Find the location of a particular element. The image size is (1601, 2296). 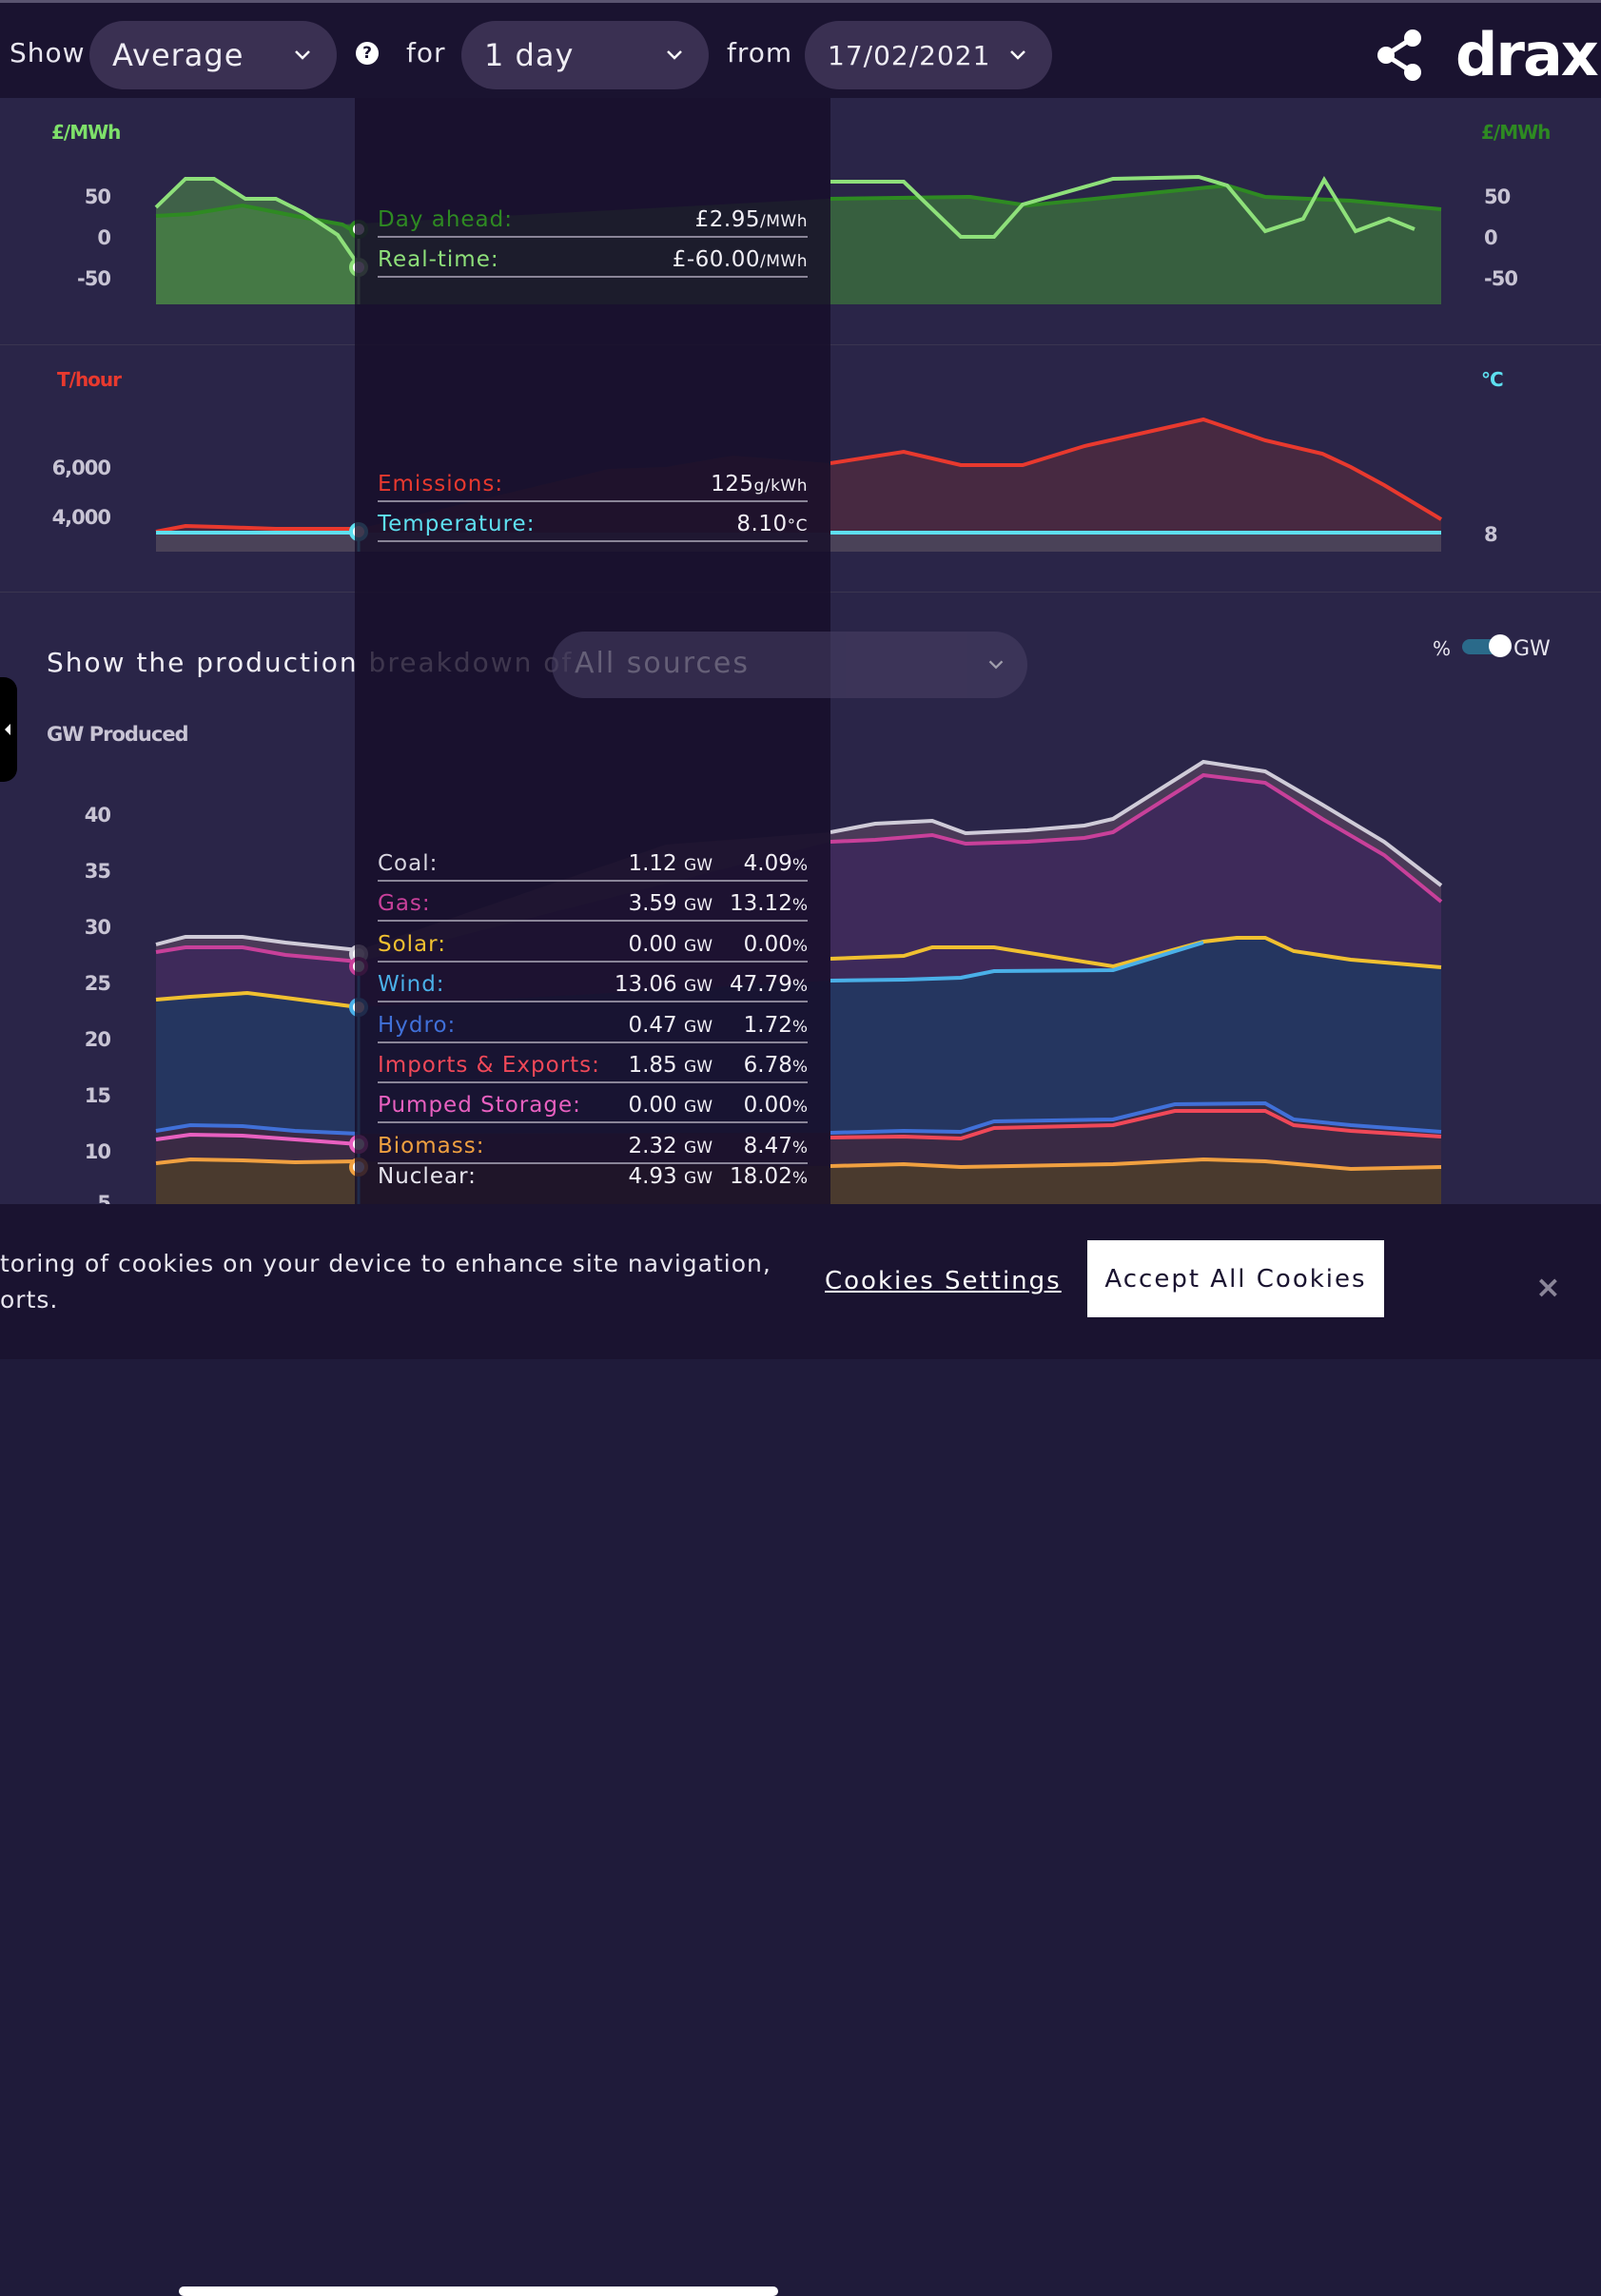

source-label: Pumped Storage: is located at coordinates (479, 1106).